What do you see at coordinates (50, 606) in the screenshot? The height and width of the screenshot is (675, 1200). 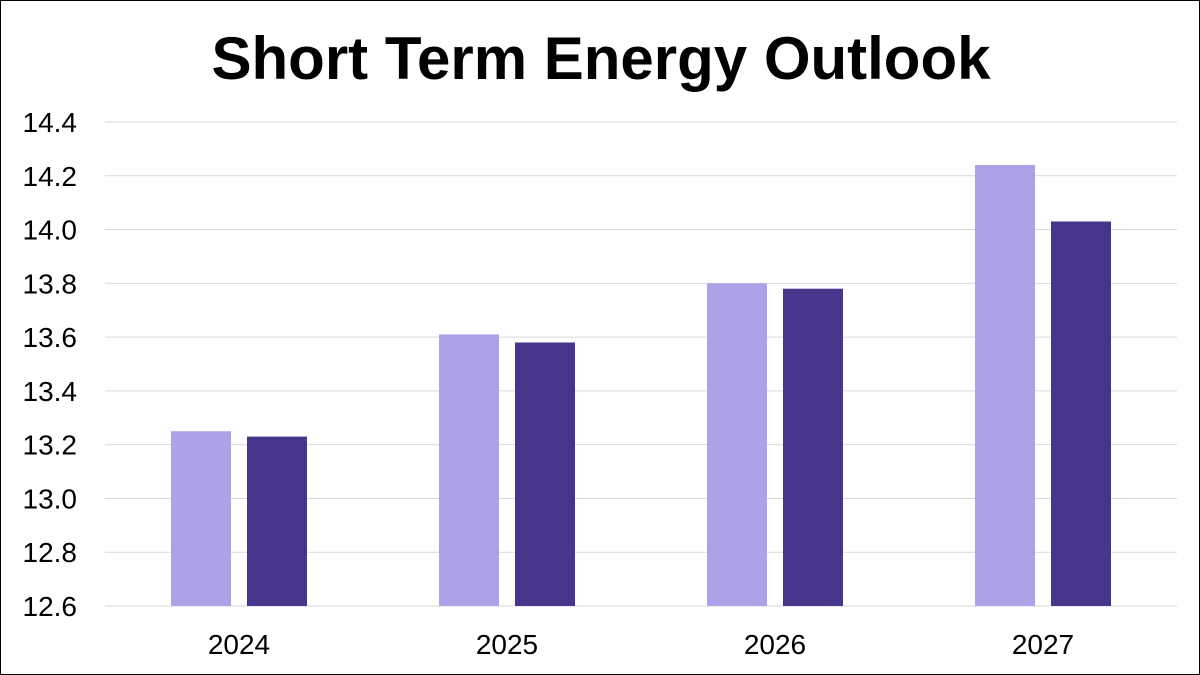 I see `y-tick-label: 12.6` at bounding box center [50, 606].